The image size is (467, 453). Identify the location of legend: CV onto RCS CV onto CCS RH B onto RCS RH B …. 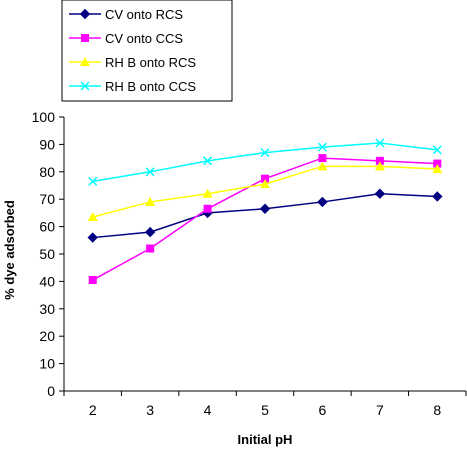
(147, 51).